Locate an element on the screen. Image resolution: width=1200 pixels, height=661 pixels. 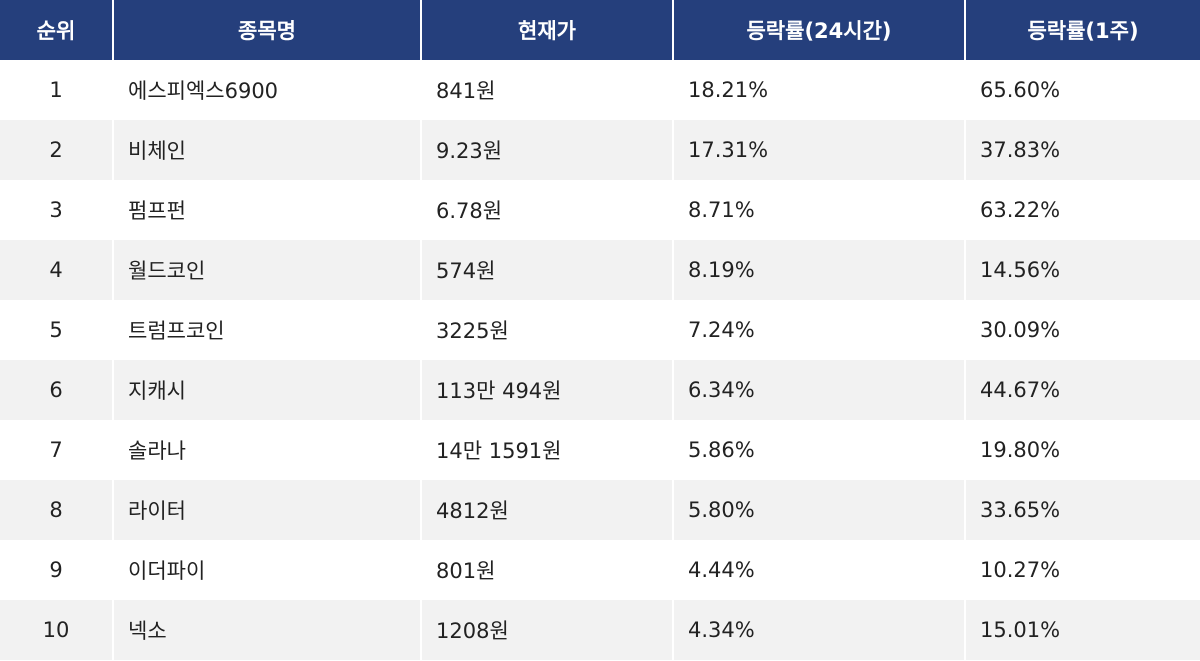
header-cell: 순위 is located at coordinates (56, 30).